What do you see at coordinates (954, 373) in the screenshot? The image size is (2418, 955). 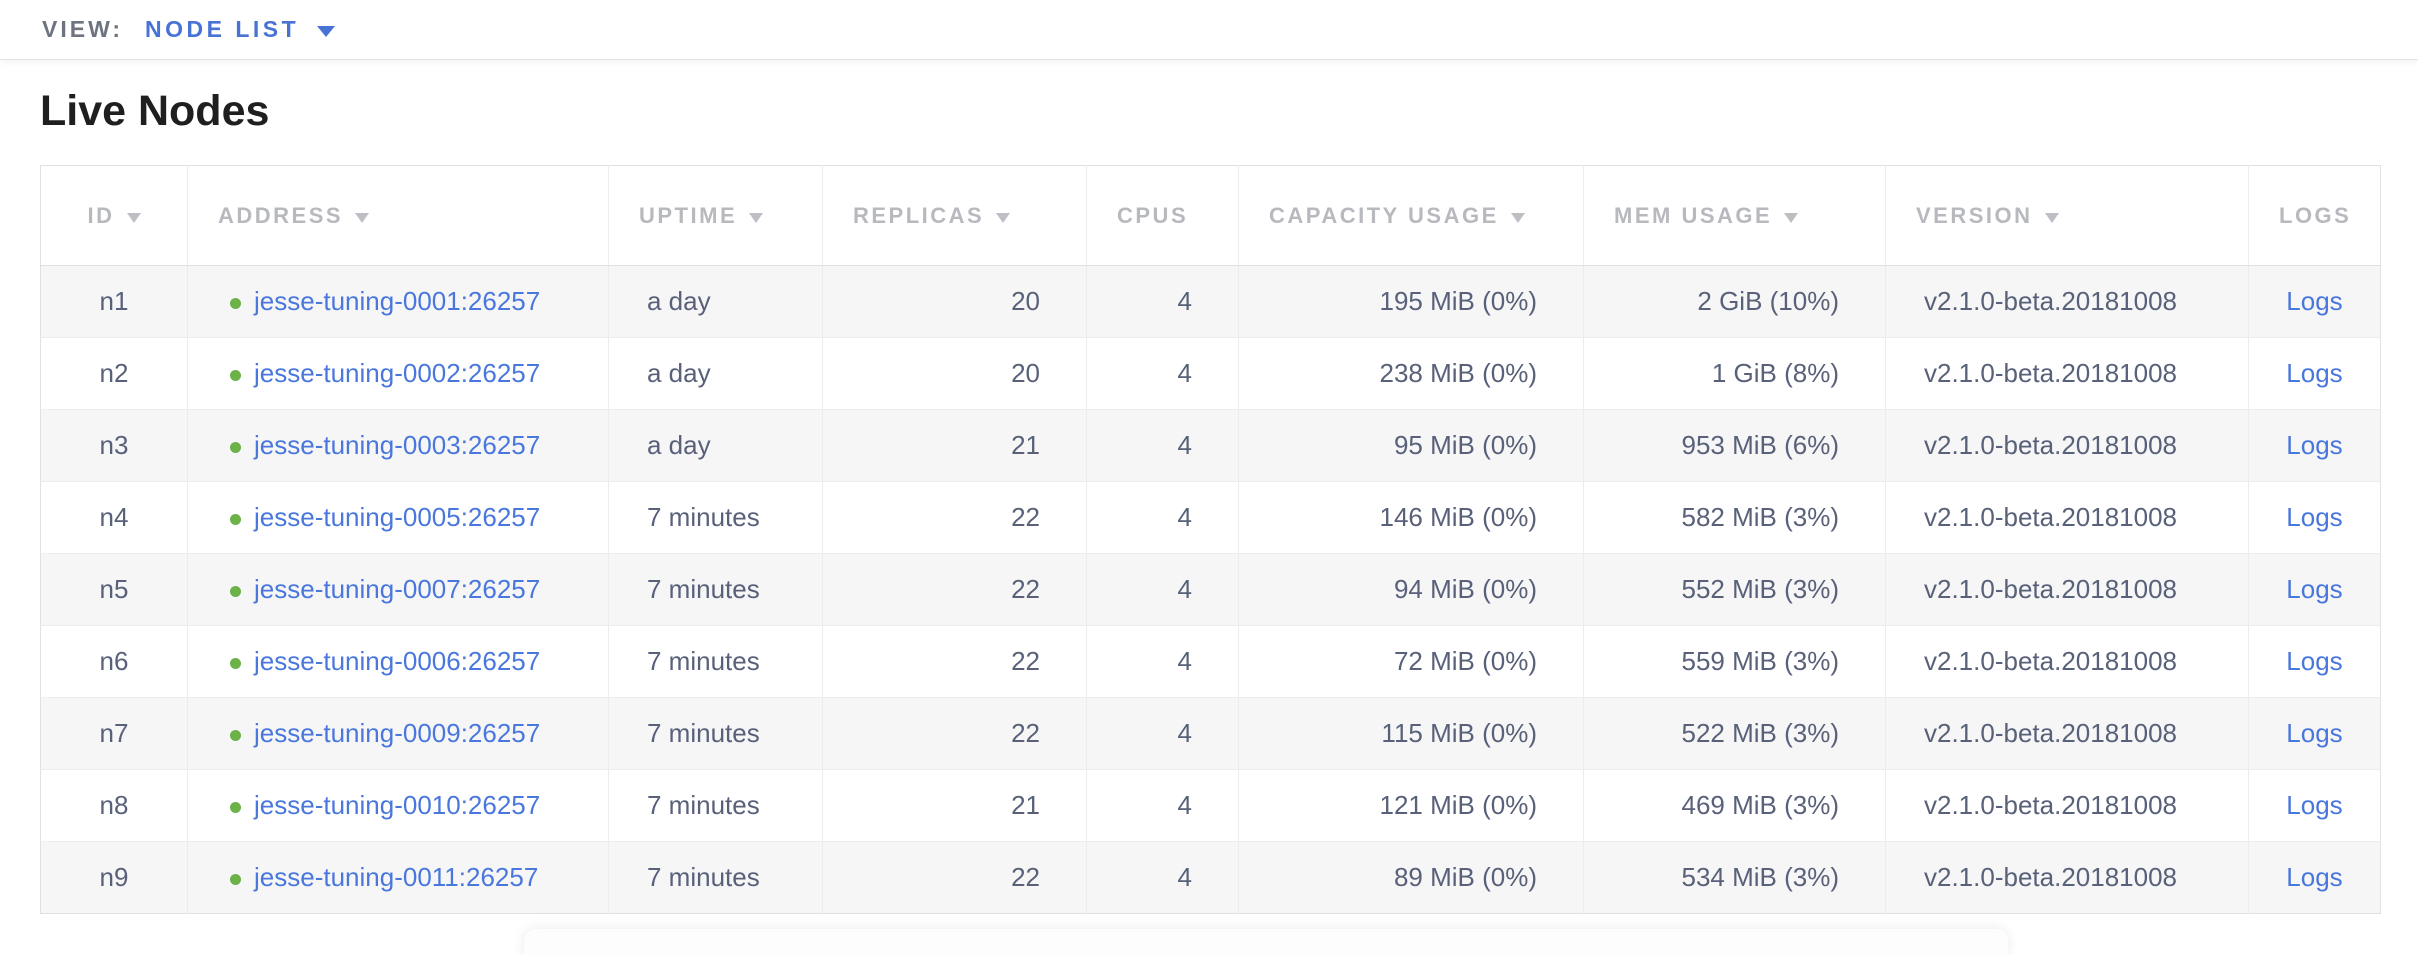 I see `cell-replicas: 20` at bounding box center [954, 373].